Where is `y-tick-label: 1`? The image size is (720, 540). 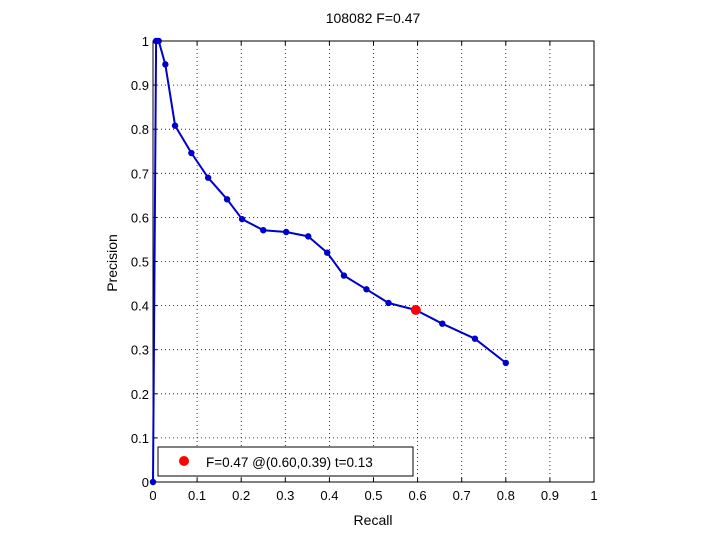 y-tick-label: 1 is located at coordinates (145, 41).